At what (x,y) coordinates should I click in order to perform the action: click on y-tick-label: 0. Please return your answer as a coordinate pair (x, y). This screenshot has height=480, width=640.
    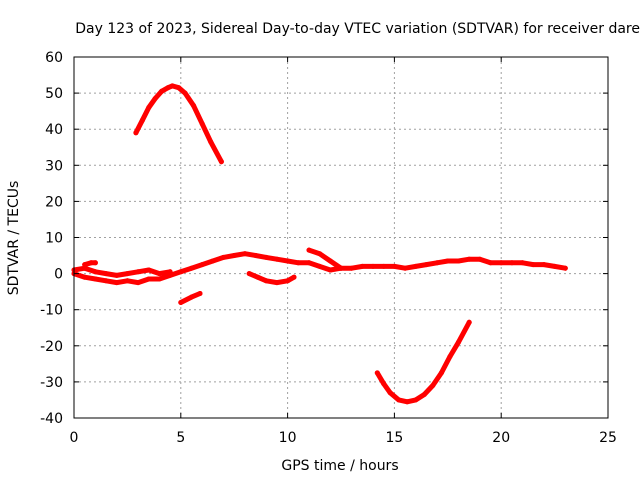
    Looking at the image, I should click on (58, 275).